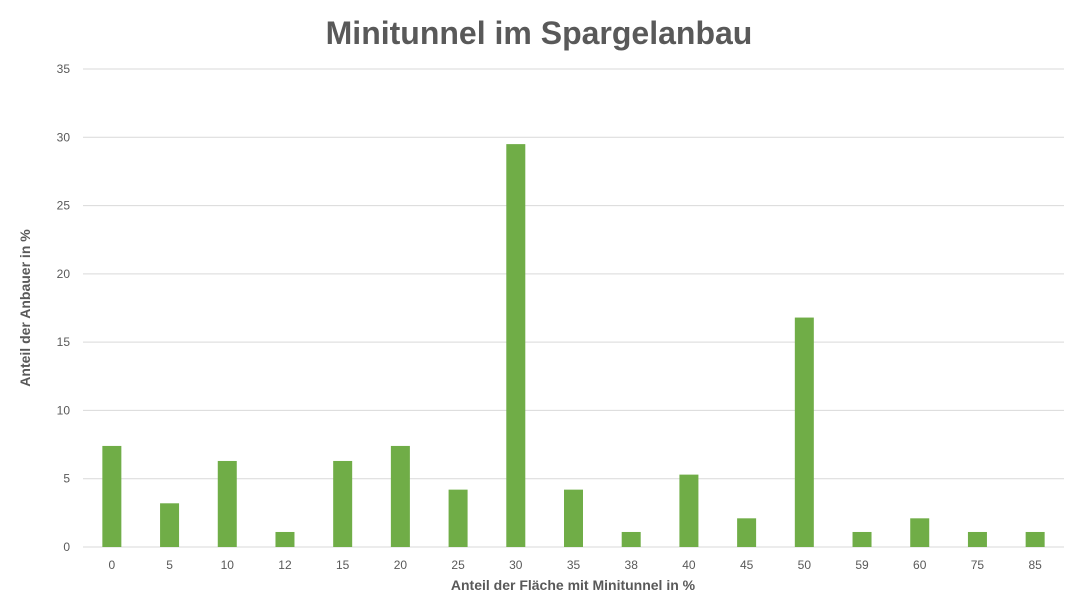 The height and width of the screenshot is (607, 1079). What do you see at coordinates (64, 69) in the screenshot?
I see `y-tick-label: 35` at bounding box center [64, 69].